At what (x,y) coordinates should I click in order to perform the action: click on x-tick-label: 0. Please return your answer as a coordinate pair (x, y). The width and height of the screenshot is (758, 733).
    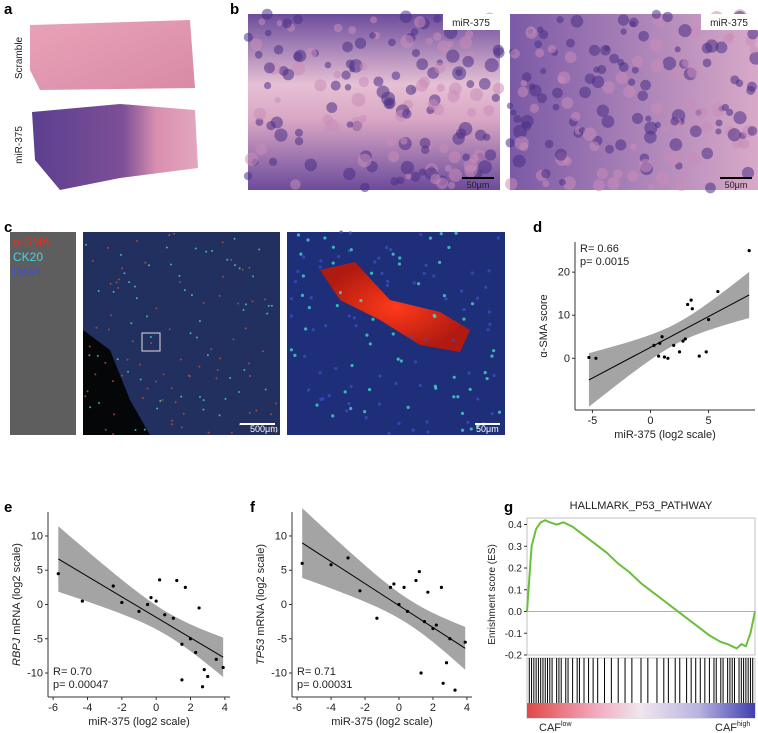
    Looking at the image, I should click on (399, 708).